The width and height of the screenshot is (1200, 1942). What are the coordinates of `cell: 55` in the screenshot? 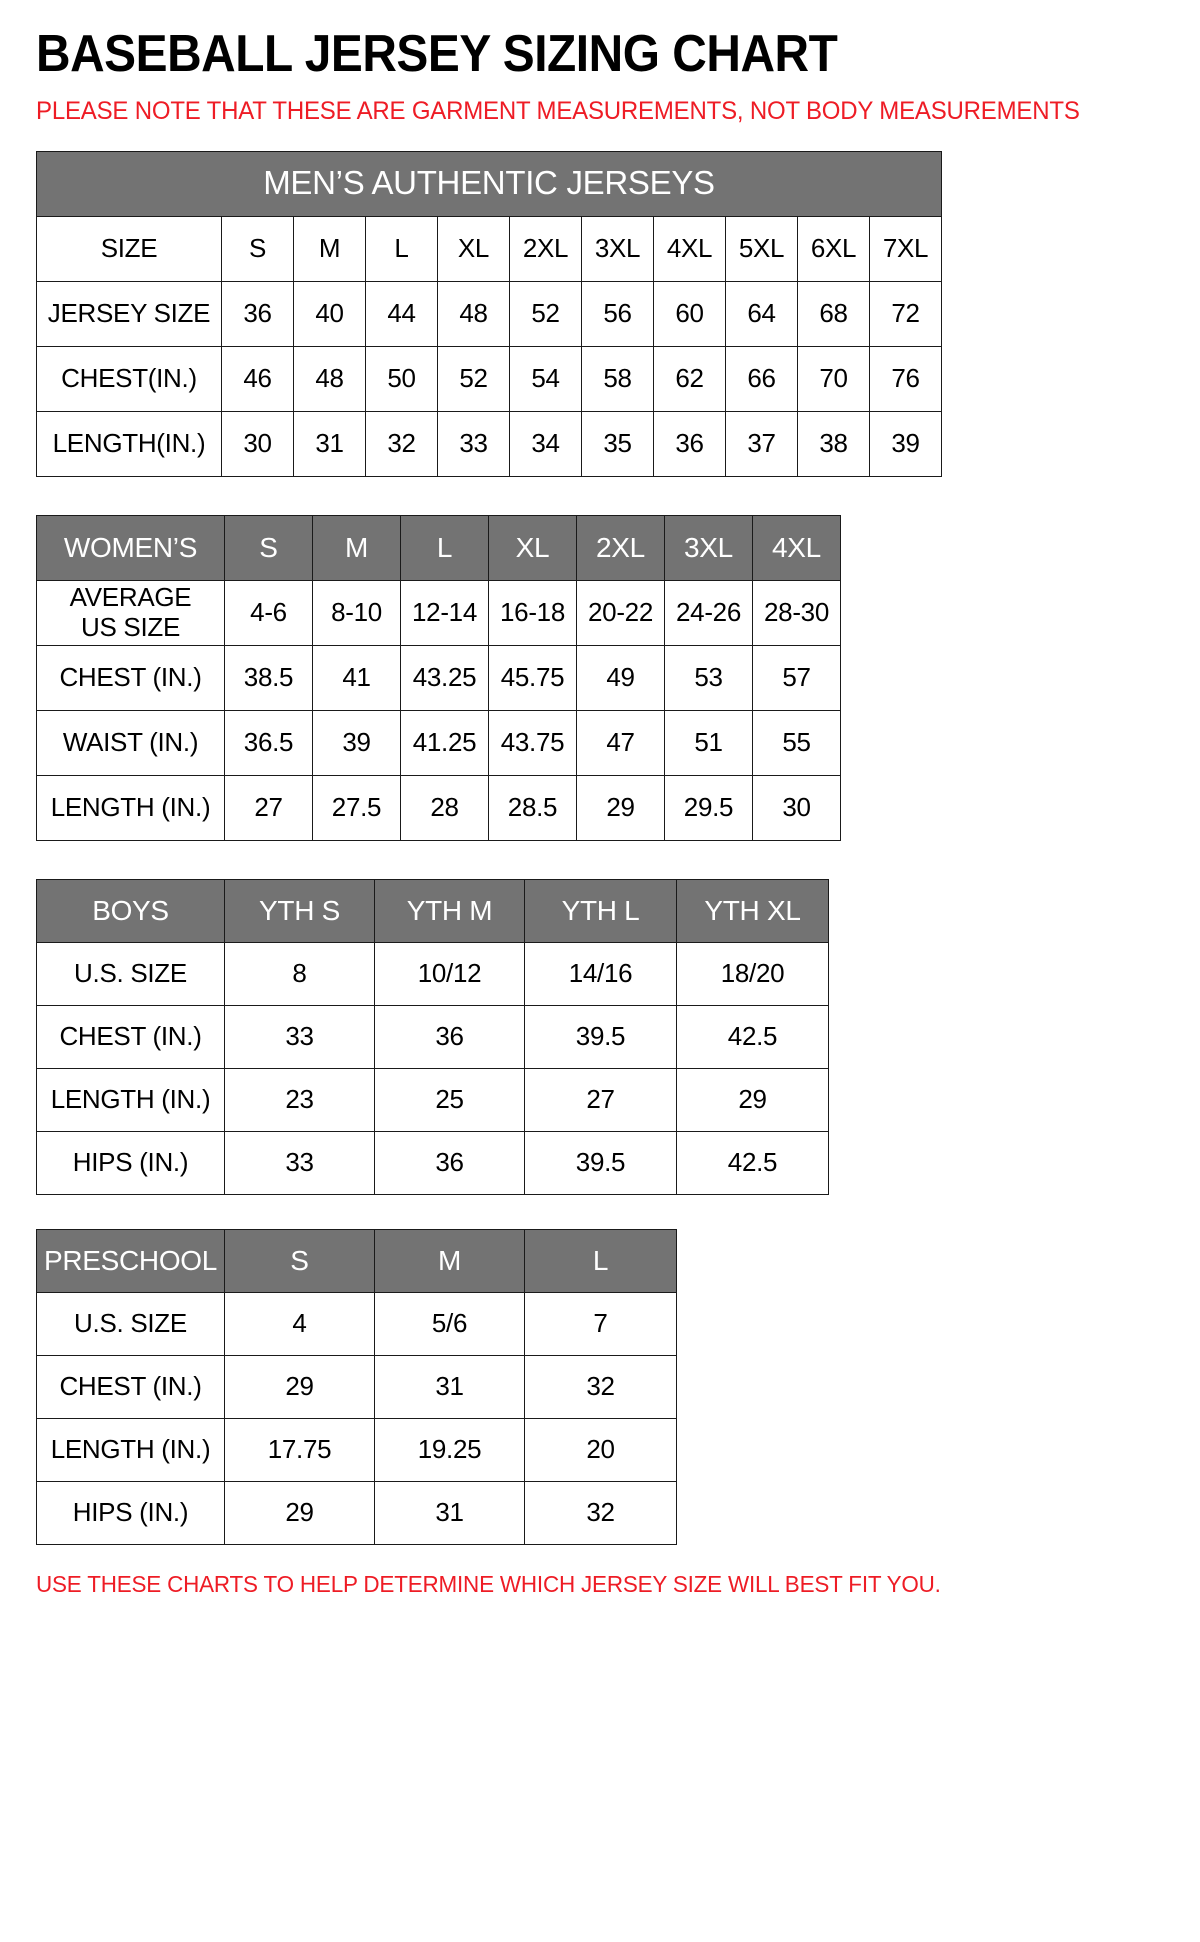 It's located at (796, 742).